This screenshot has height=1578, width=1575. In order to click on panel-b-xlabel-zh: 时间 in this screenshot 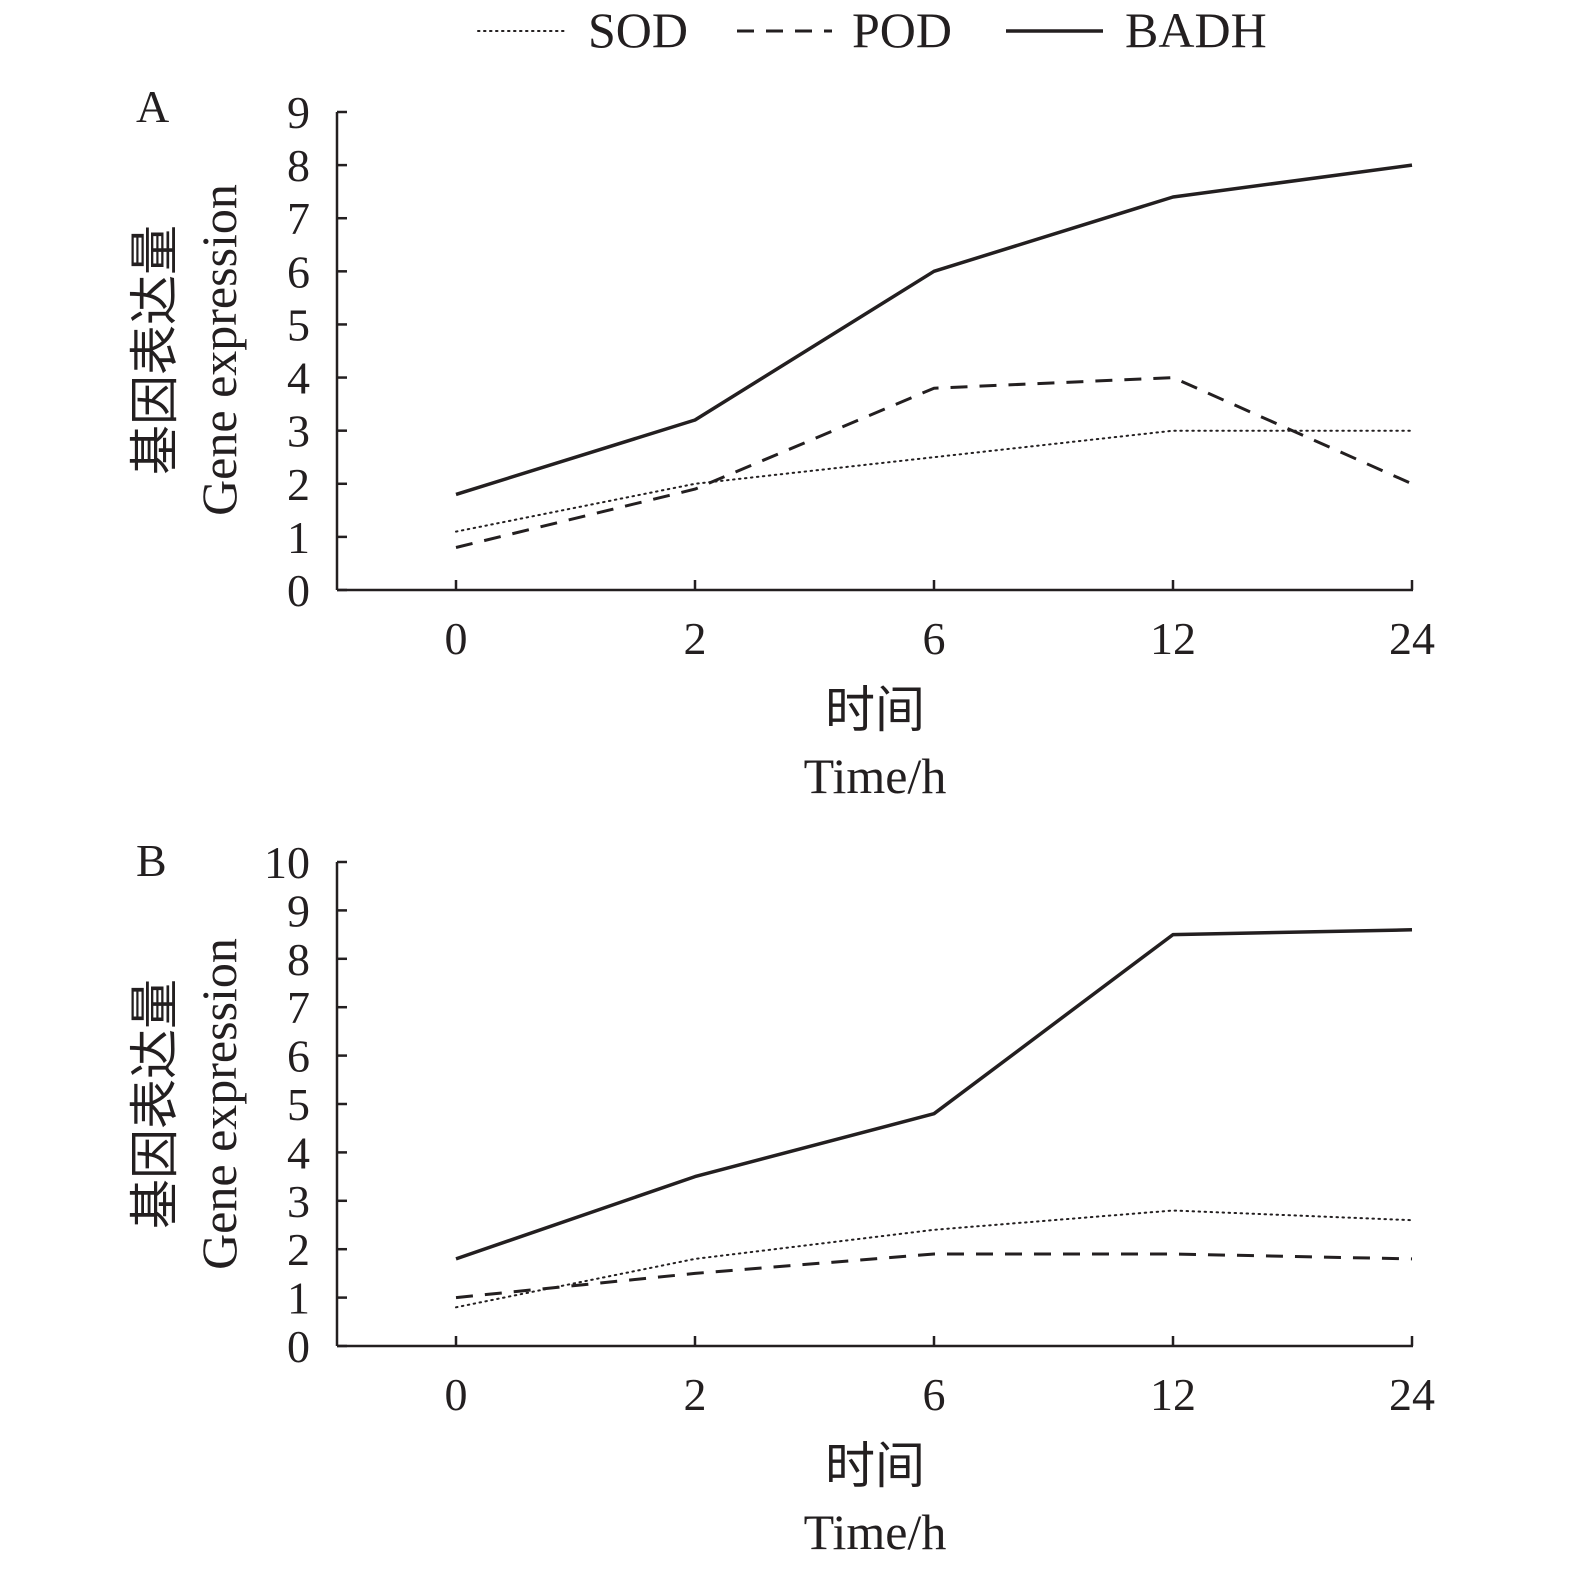, I will do `click(875, 1466)`.